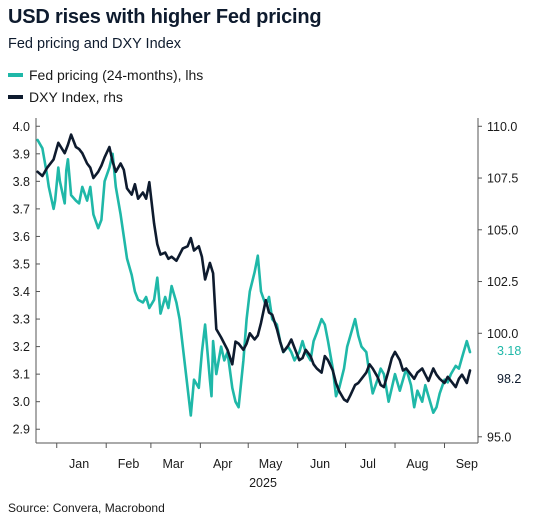  I want to click on legend-swatch-dxy, so click(15, 97).